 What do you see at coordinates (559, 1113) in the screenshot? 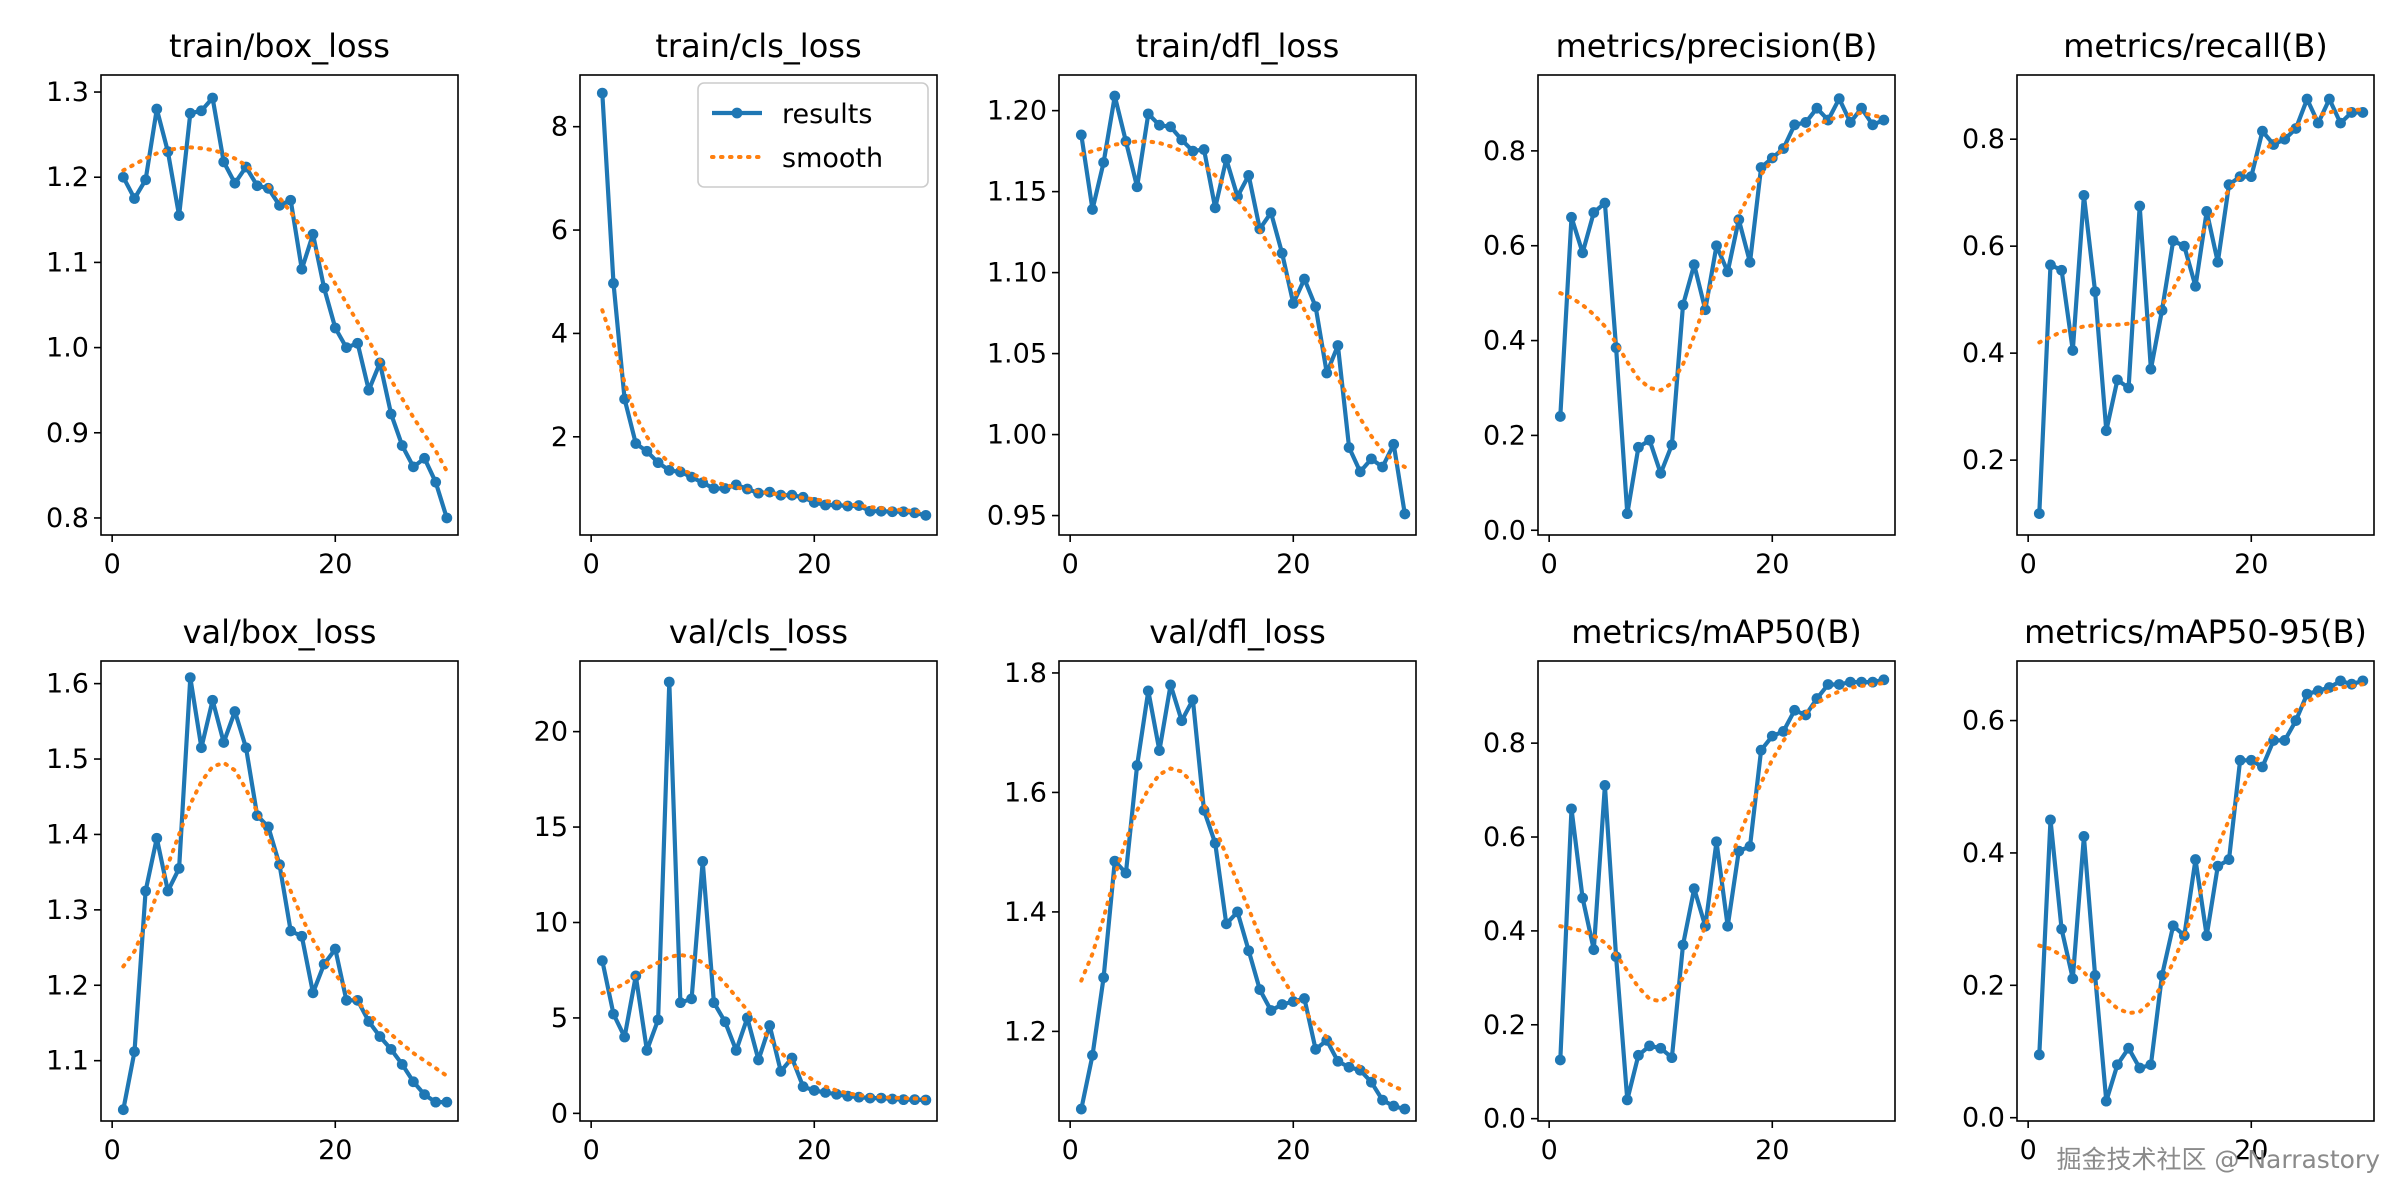
I see `y-tick-label: 0` at bounding box center [559, 1113].